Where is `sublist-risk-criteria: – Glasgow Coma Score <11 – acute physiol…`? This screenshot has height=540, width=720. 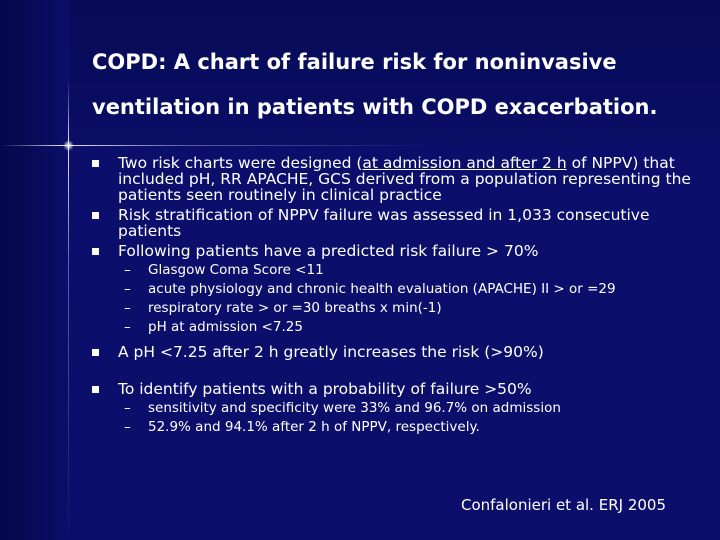 sublist-risk-criteria: – Glasgow Coma Score <11 – acute physiol… is located at coordinates (392, 298).